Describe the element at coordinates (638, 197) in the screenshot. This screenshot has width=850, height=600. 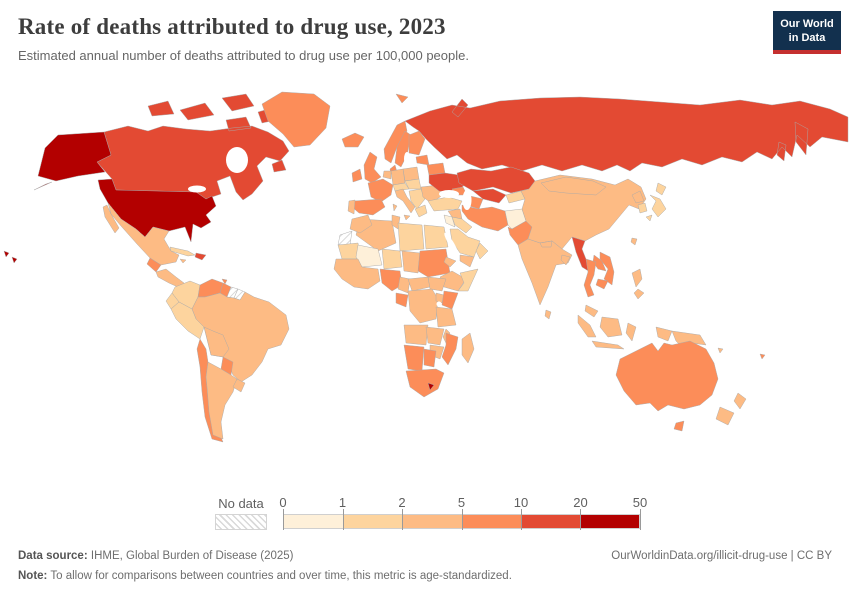
I see `region-north-korea` at that location.